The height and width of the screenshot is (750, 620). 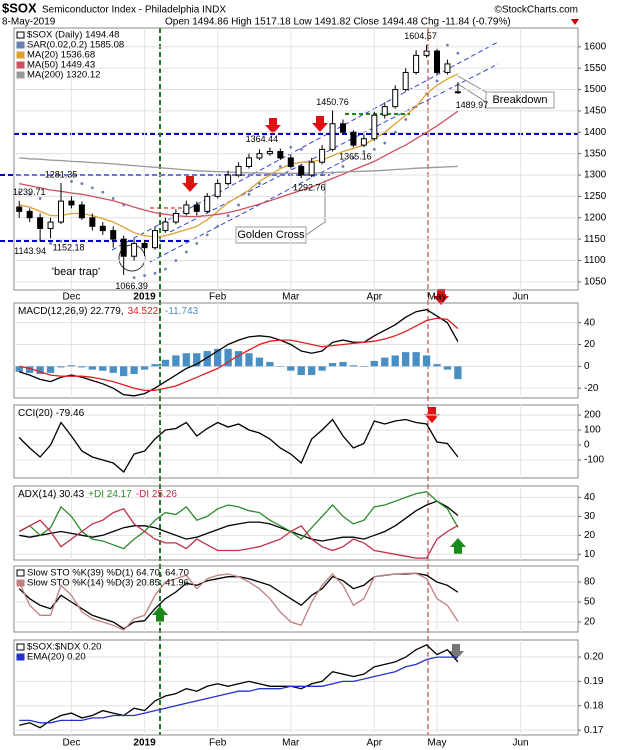 I want to click on price-label: 1239.71, so click(x=29, y=192).